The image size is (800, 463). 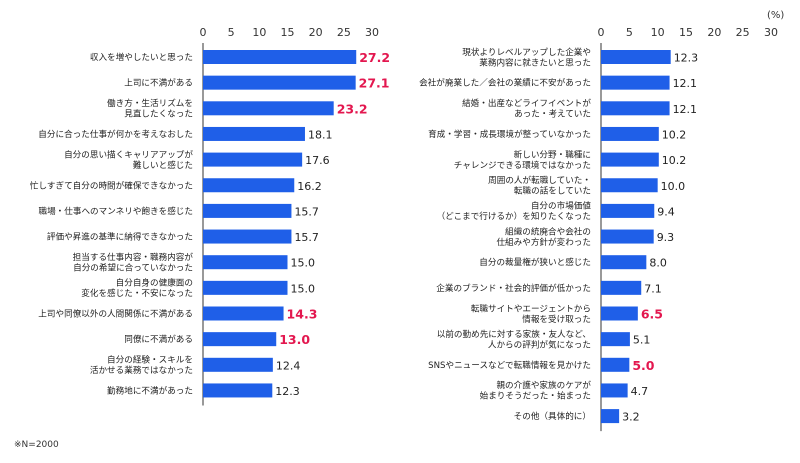 I want to click on category-label-line: 働き方・生活リズムを, so click(x=150, y=103).